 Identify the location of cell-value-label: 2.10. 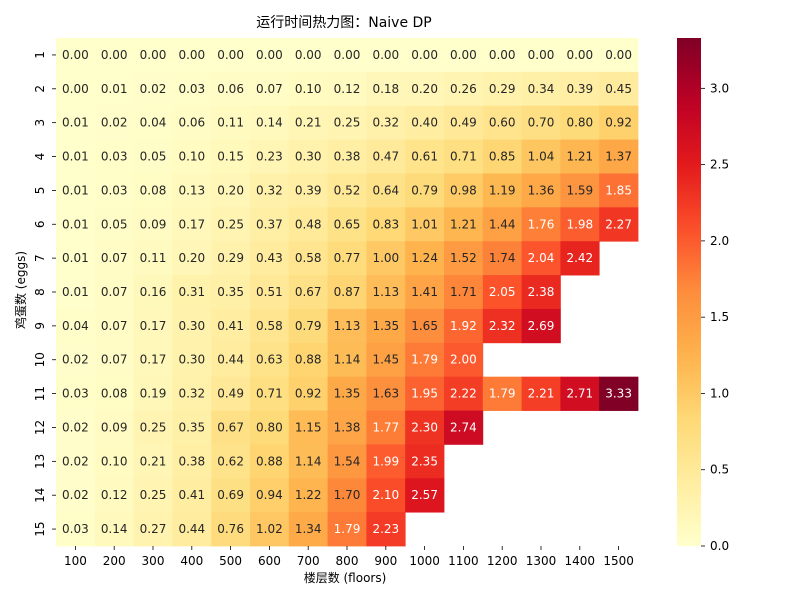
(385, 495).